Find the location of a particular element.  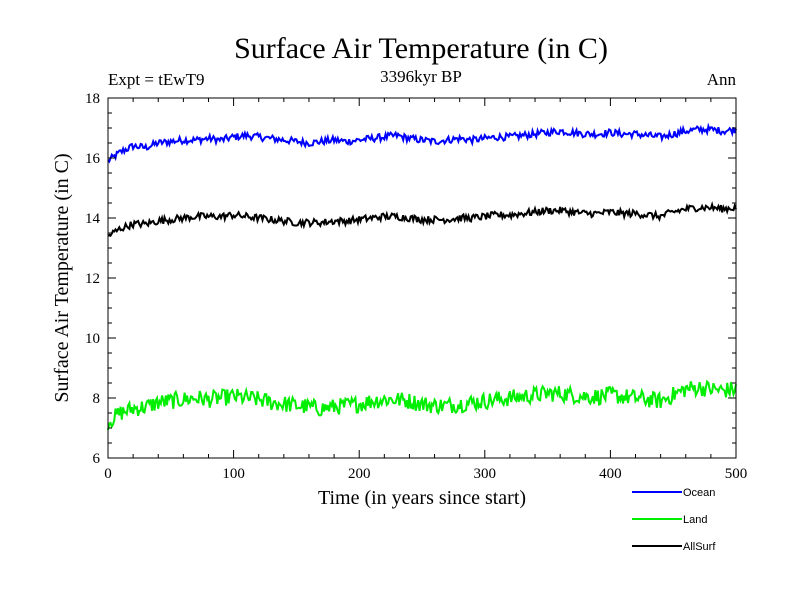

y-tick-label: 8 is located at coordinates (97, 399).